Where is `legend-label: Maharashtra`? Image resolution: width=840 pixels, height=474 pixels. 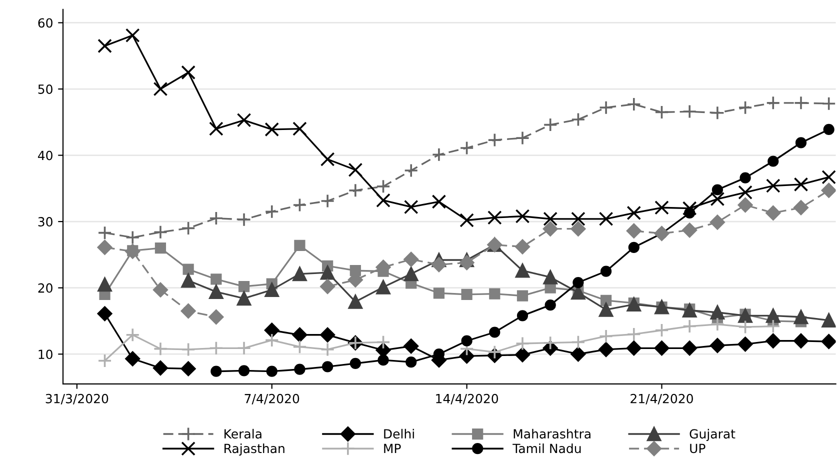
legend-label: Maharashtra is located at coordinates (552, 433).